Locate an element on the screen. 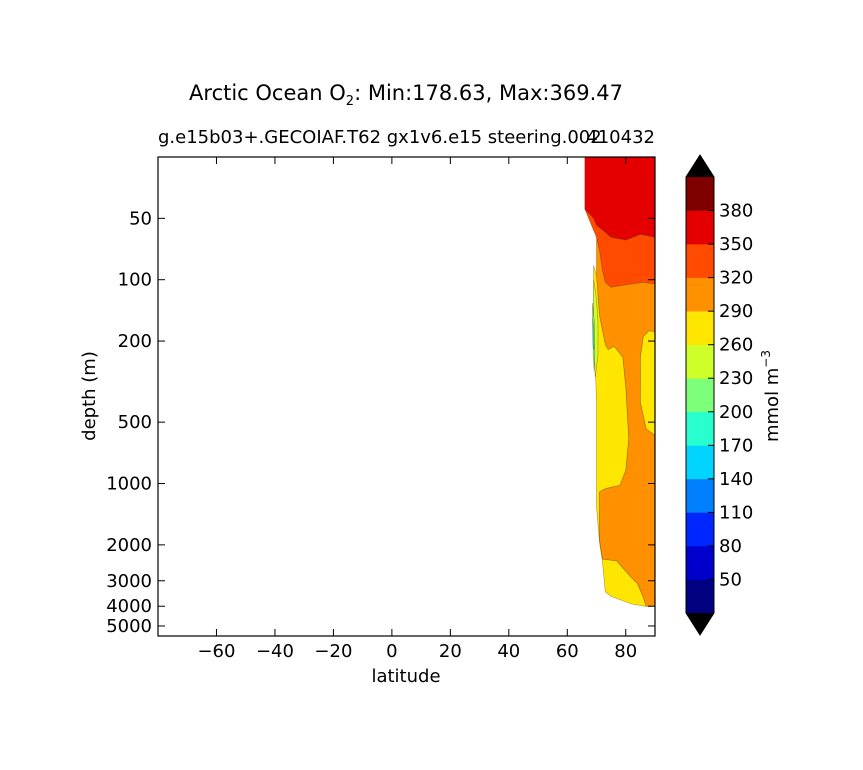 The image size is (863, 770). x-tick-label: 60 is located at coordinates (567, 651).